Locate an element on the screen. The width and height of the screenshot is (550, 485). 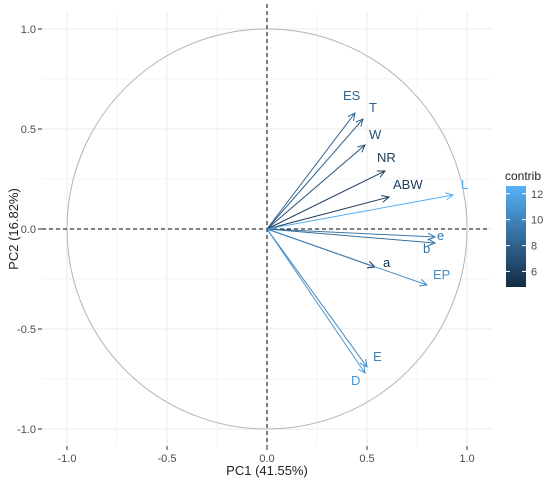
variable-labels: ES TW NR ABW Leb a EP ED is located at coordinates (405, 238).